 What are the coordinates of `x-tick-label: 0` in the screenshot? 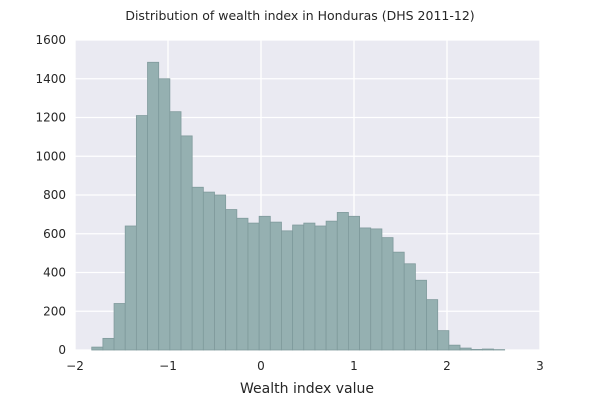 It's located at (261, 366).